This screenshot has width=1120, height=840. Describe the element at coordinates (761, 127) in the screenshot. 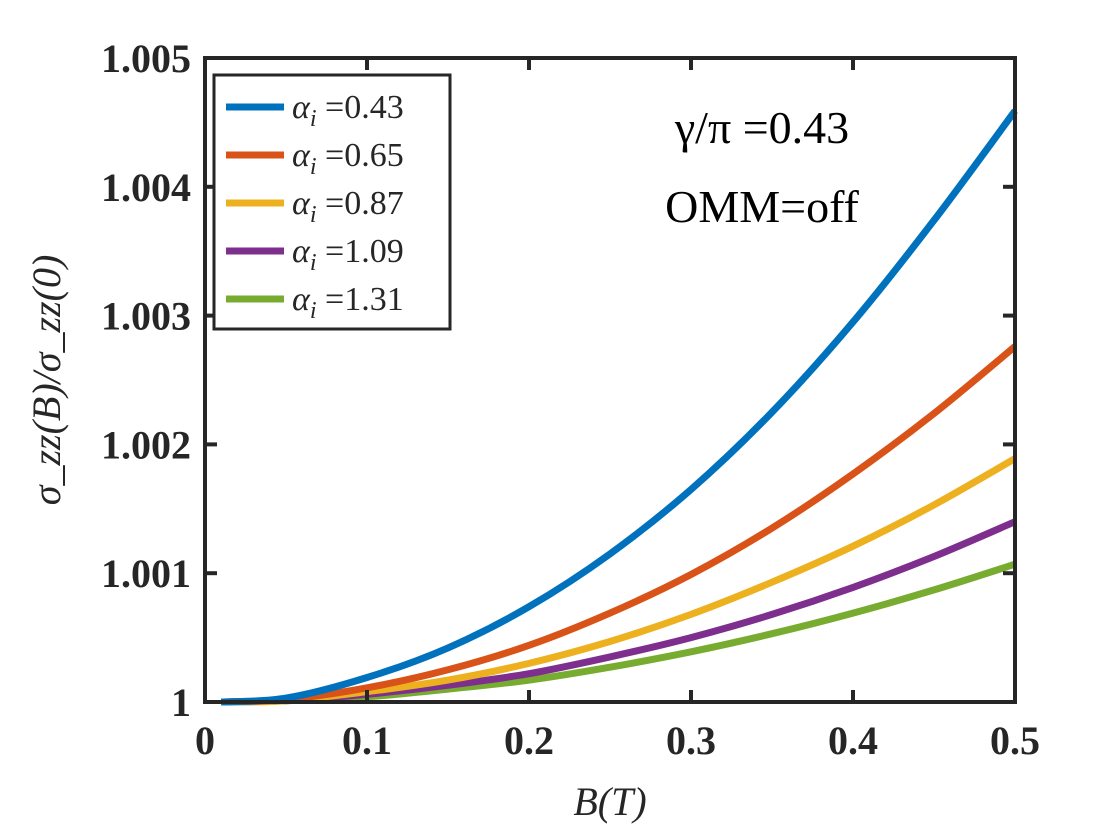

I see `annotation-1: γ/π =0.43` at that location.